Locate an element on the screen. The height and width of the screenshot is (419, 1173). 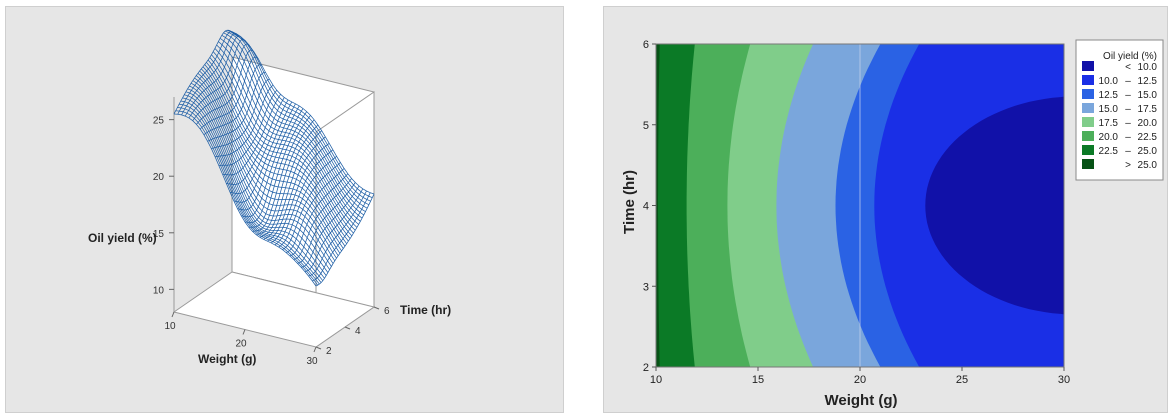
legend-range-low: 17.5 is located at coordinates (1109, 123).